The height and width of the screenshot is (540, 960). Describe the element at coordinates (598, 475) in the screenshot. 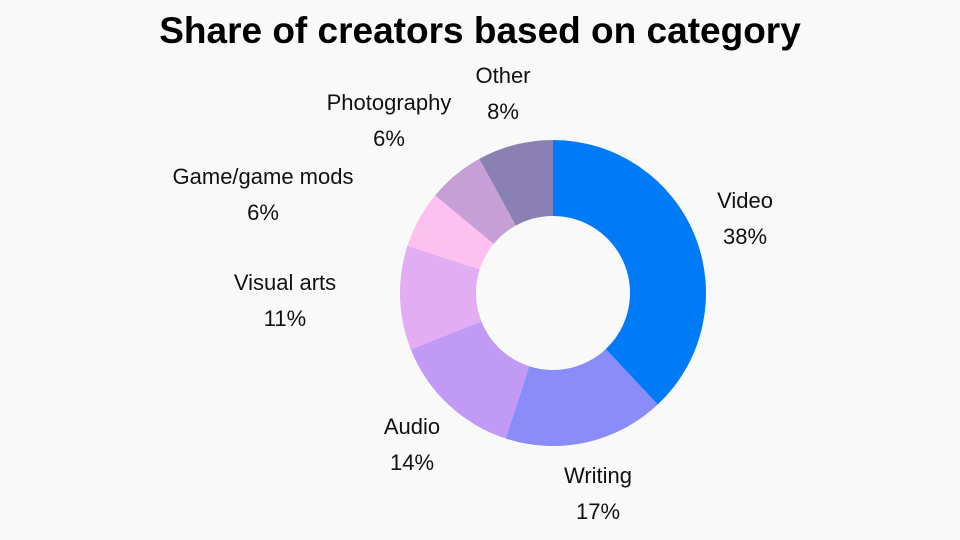

I see `slice-label: Writing` at that location.